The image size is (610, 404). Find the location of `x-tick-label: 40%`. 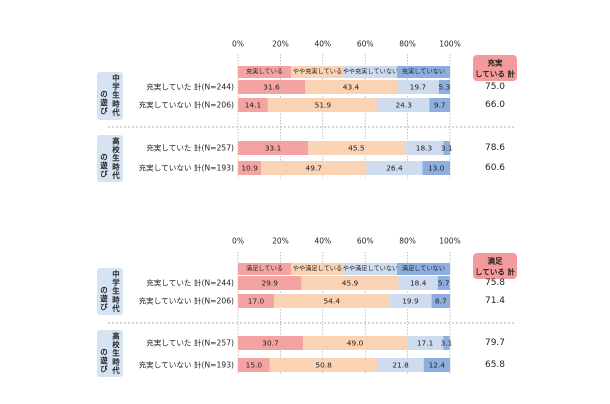

x-tick-label: 40% is located at coordinates (322, 241).